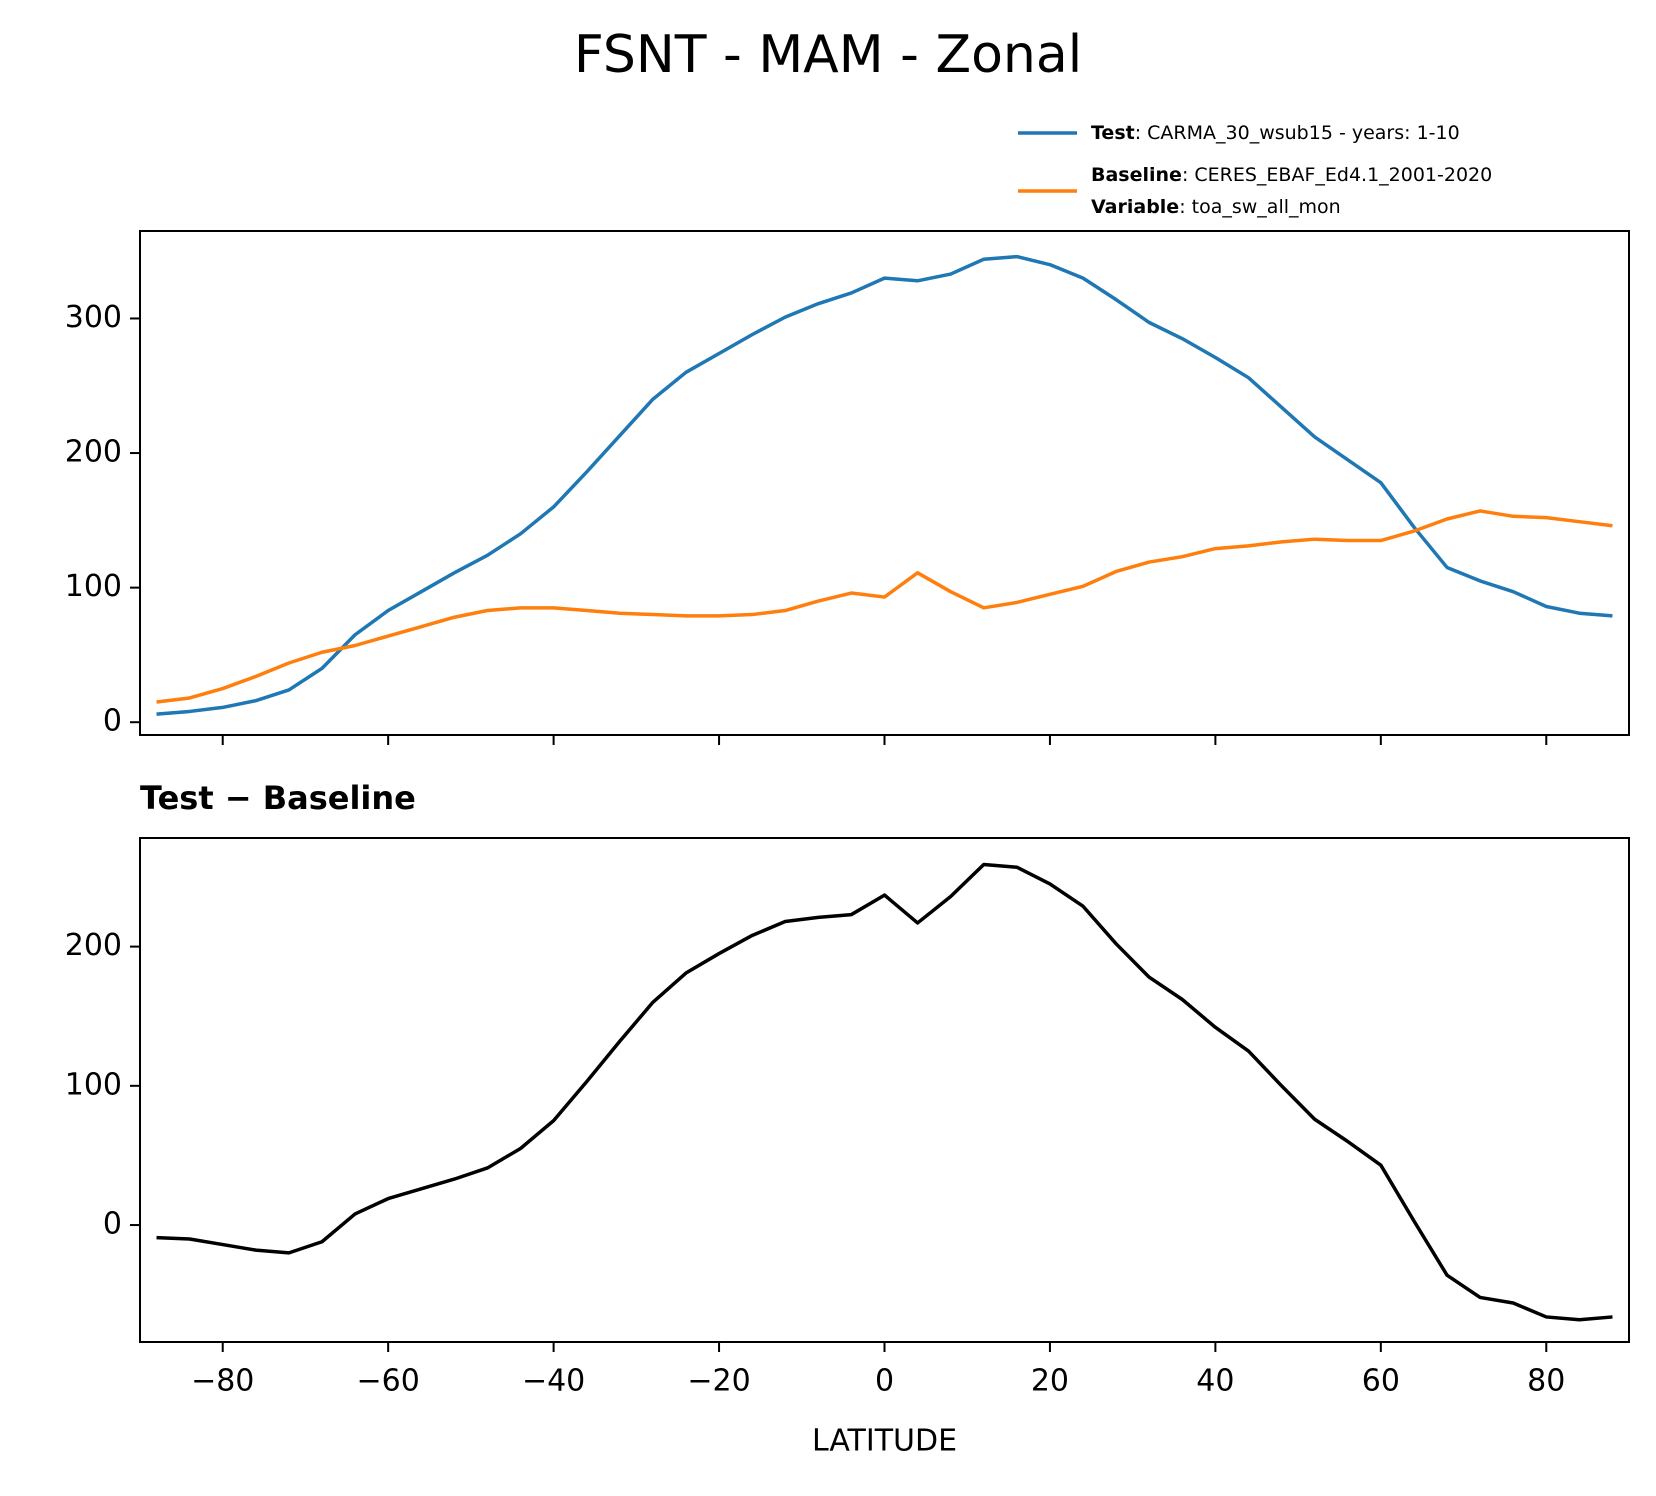 Image resolution: width=1656 pixels, height=1496 pixels. I want to click on x-tick-label: −80, so click(222, 1381).